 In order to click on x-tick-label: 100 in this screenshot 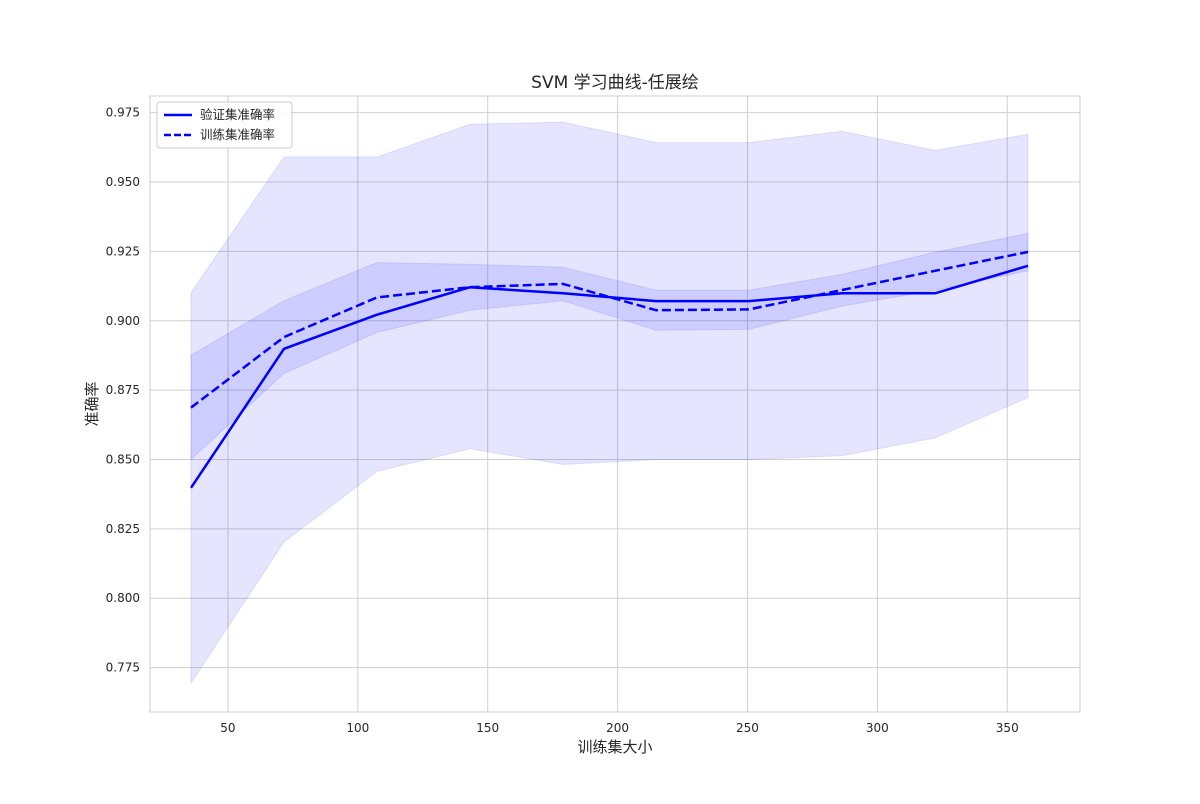, I will do `click(357, 728)`.